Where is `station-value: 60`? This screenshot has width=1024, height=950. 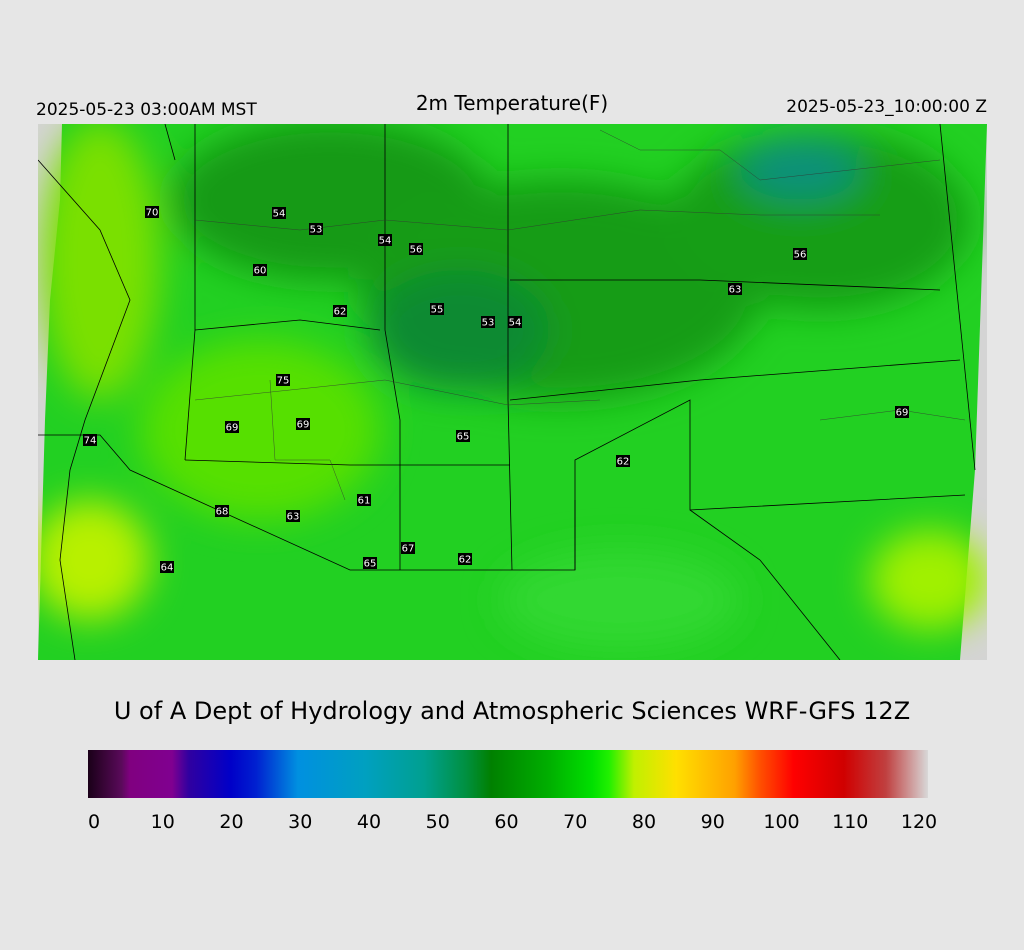 station-value: 60 is located at coordinates (260, 271).